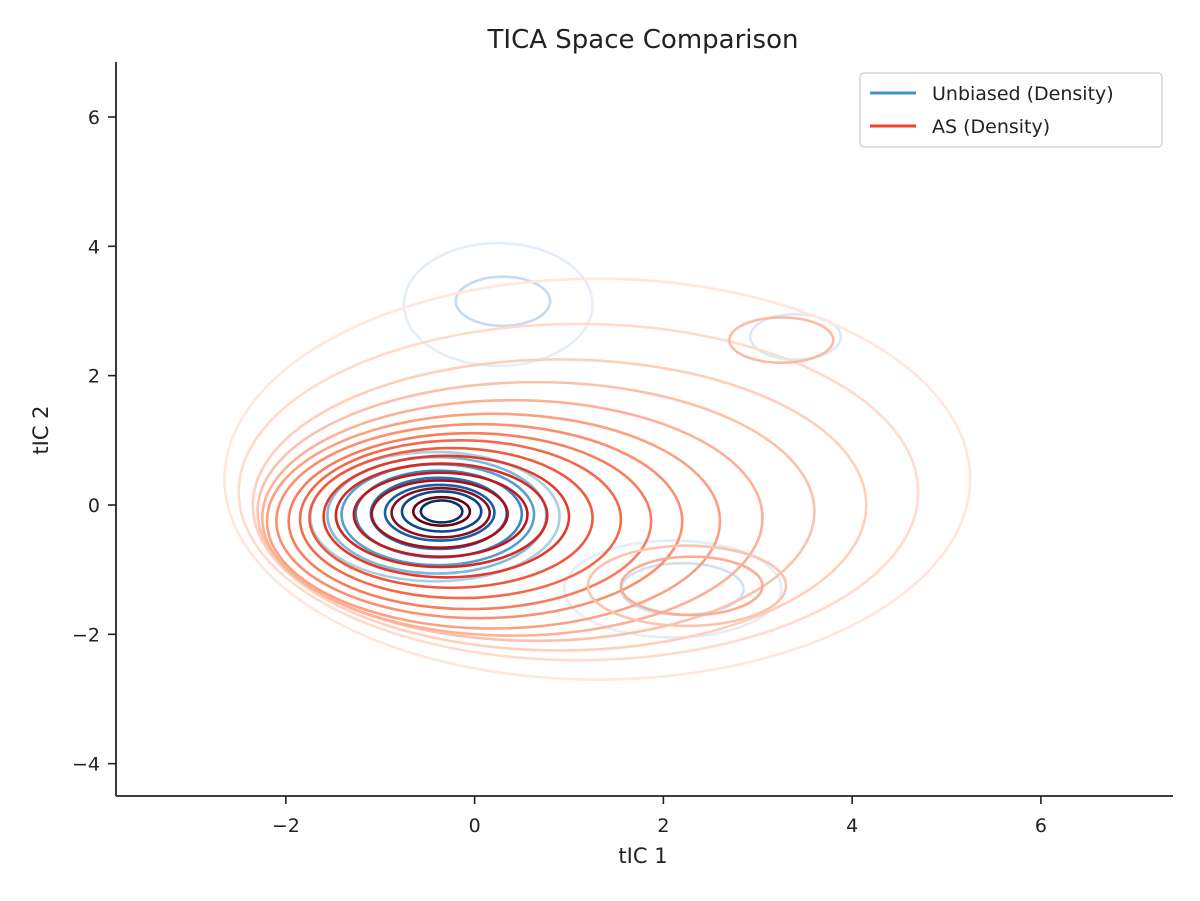 The image size is (1200, 901). What do you see at coordinates (475, 826) in the screenshot?
I see `x-tick-label: 0` at bounding box center [475, 826].